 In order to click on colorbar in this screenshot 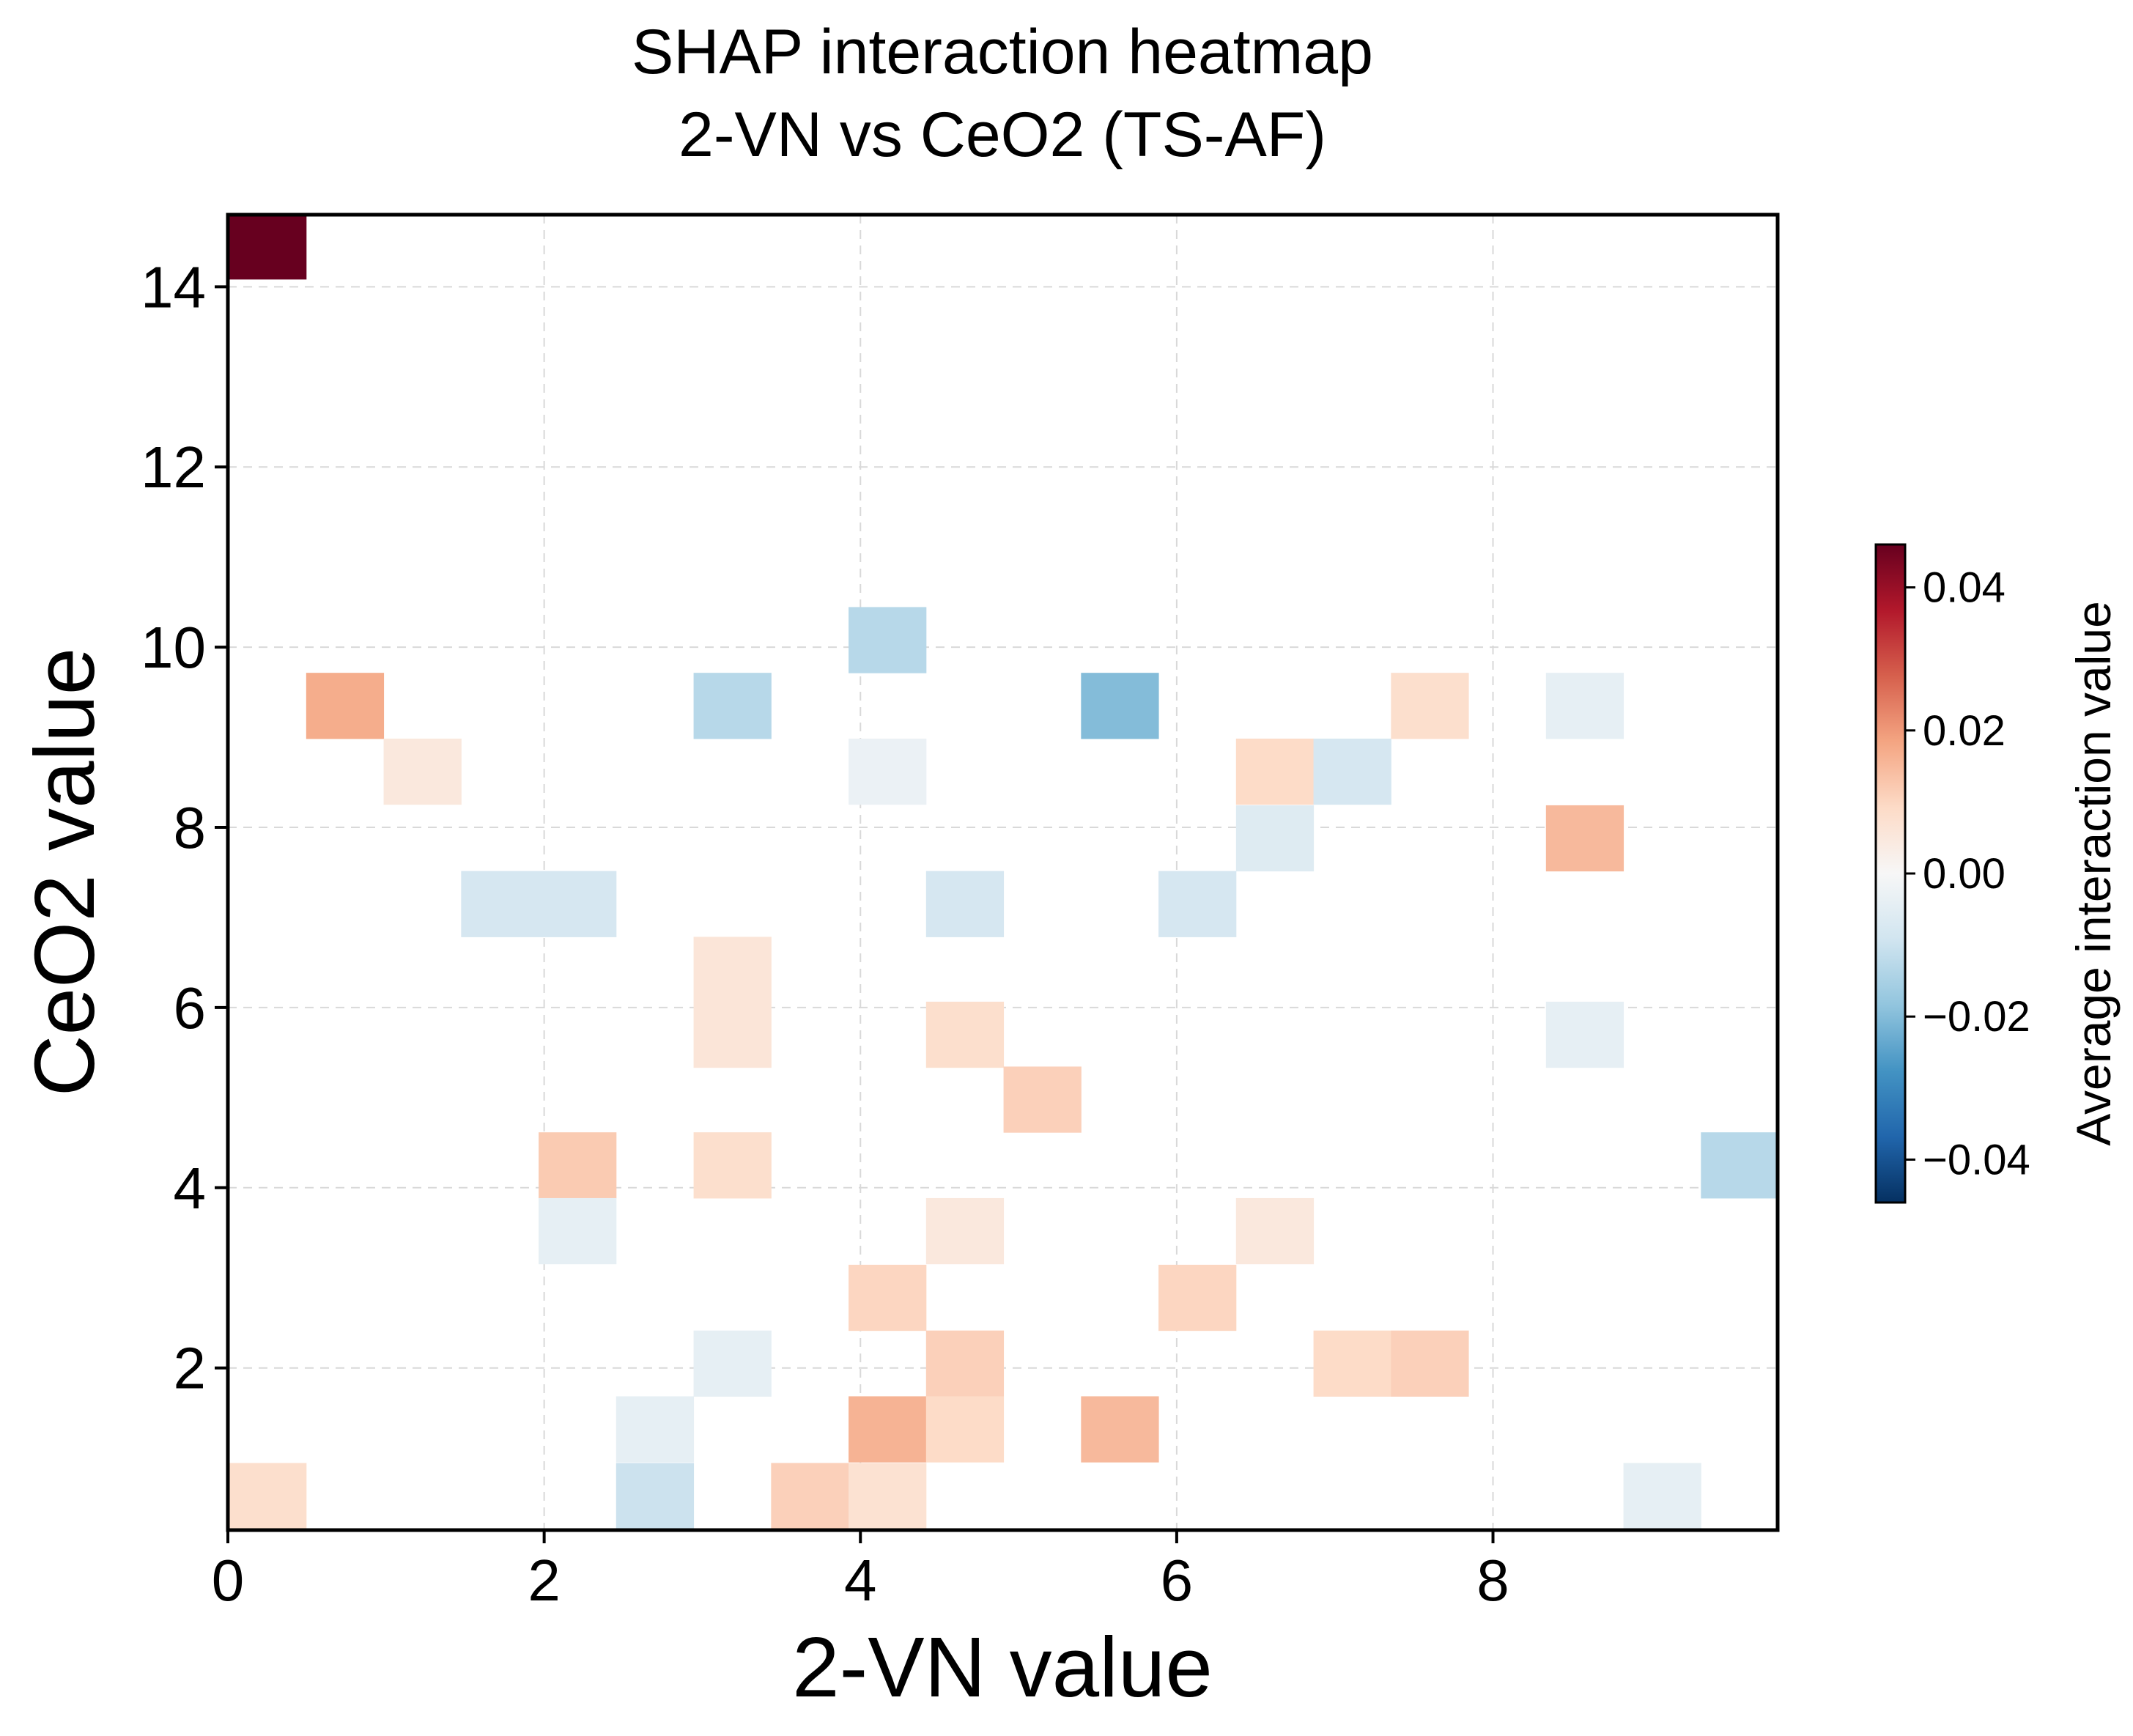, I will do `click(1891, 874)`.